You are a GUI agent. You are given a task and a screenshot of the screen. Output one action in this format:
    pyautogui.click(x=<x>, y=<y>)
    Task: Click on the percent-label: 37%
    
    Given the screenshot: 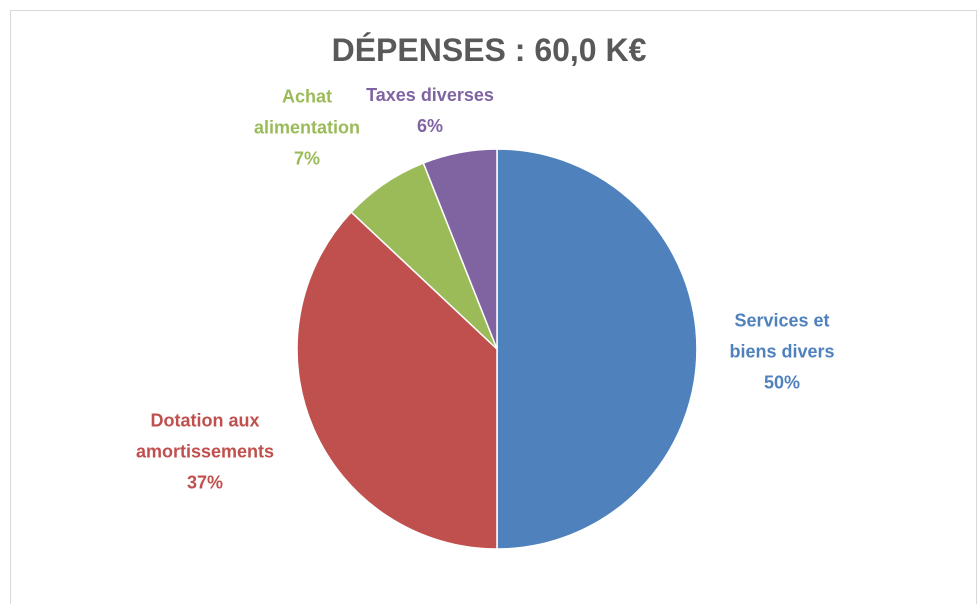 What is the action you would take?
    pyautogui.click(x=205, y=482)
    